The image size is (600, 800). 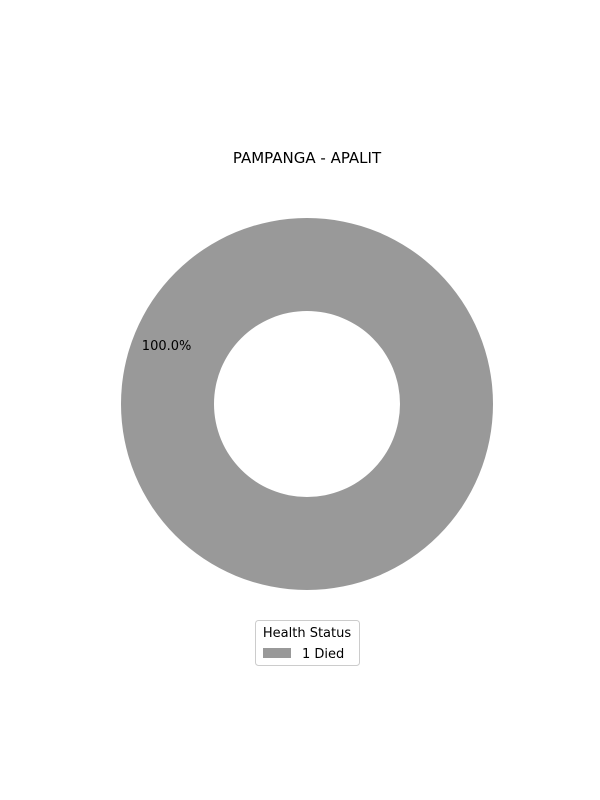 I want to click on legend-title: Health Status, so click(x=307, y=633).